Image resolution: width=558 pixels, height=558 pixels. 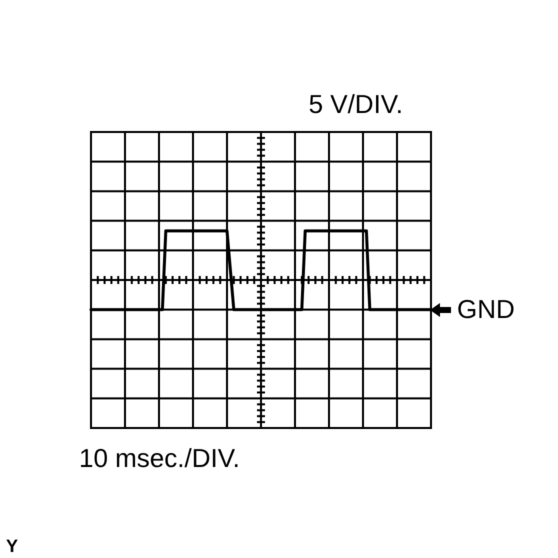 What do you see at coordinates (355, 104) in the screenshot?
I see `y-axis-title: 5 V/DIV.` at bounding box center [355, 104].